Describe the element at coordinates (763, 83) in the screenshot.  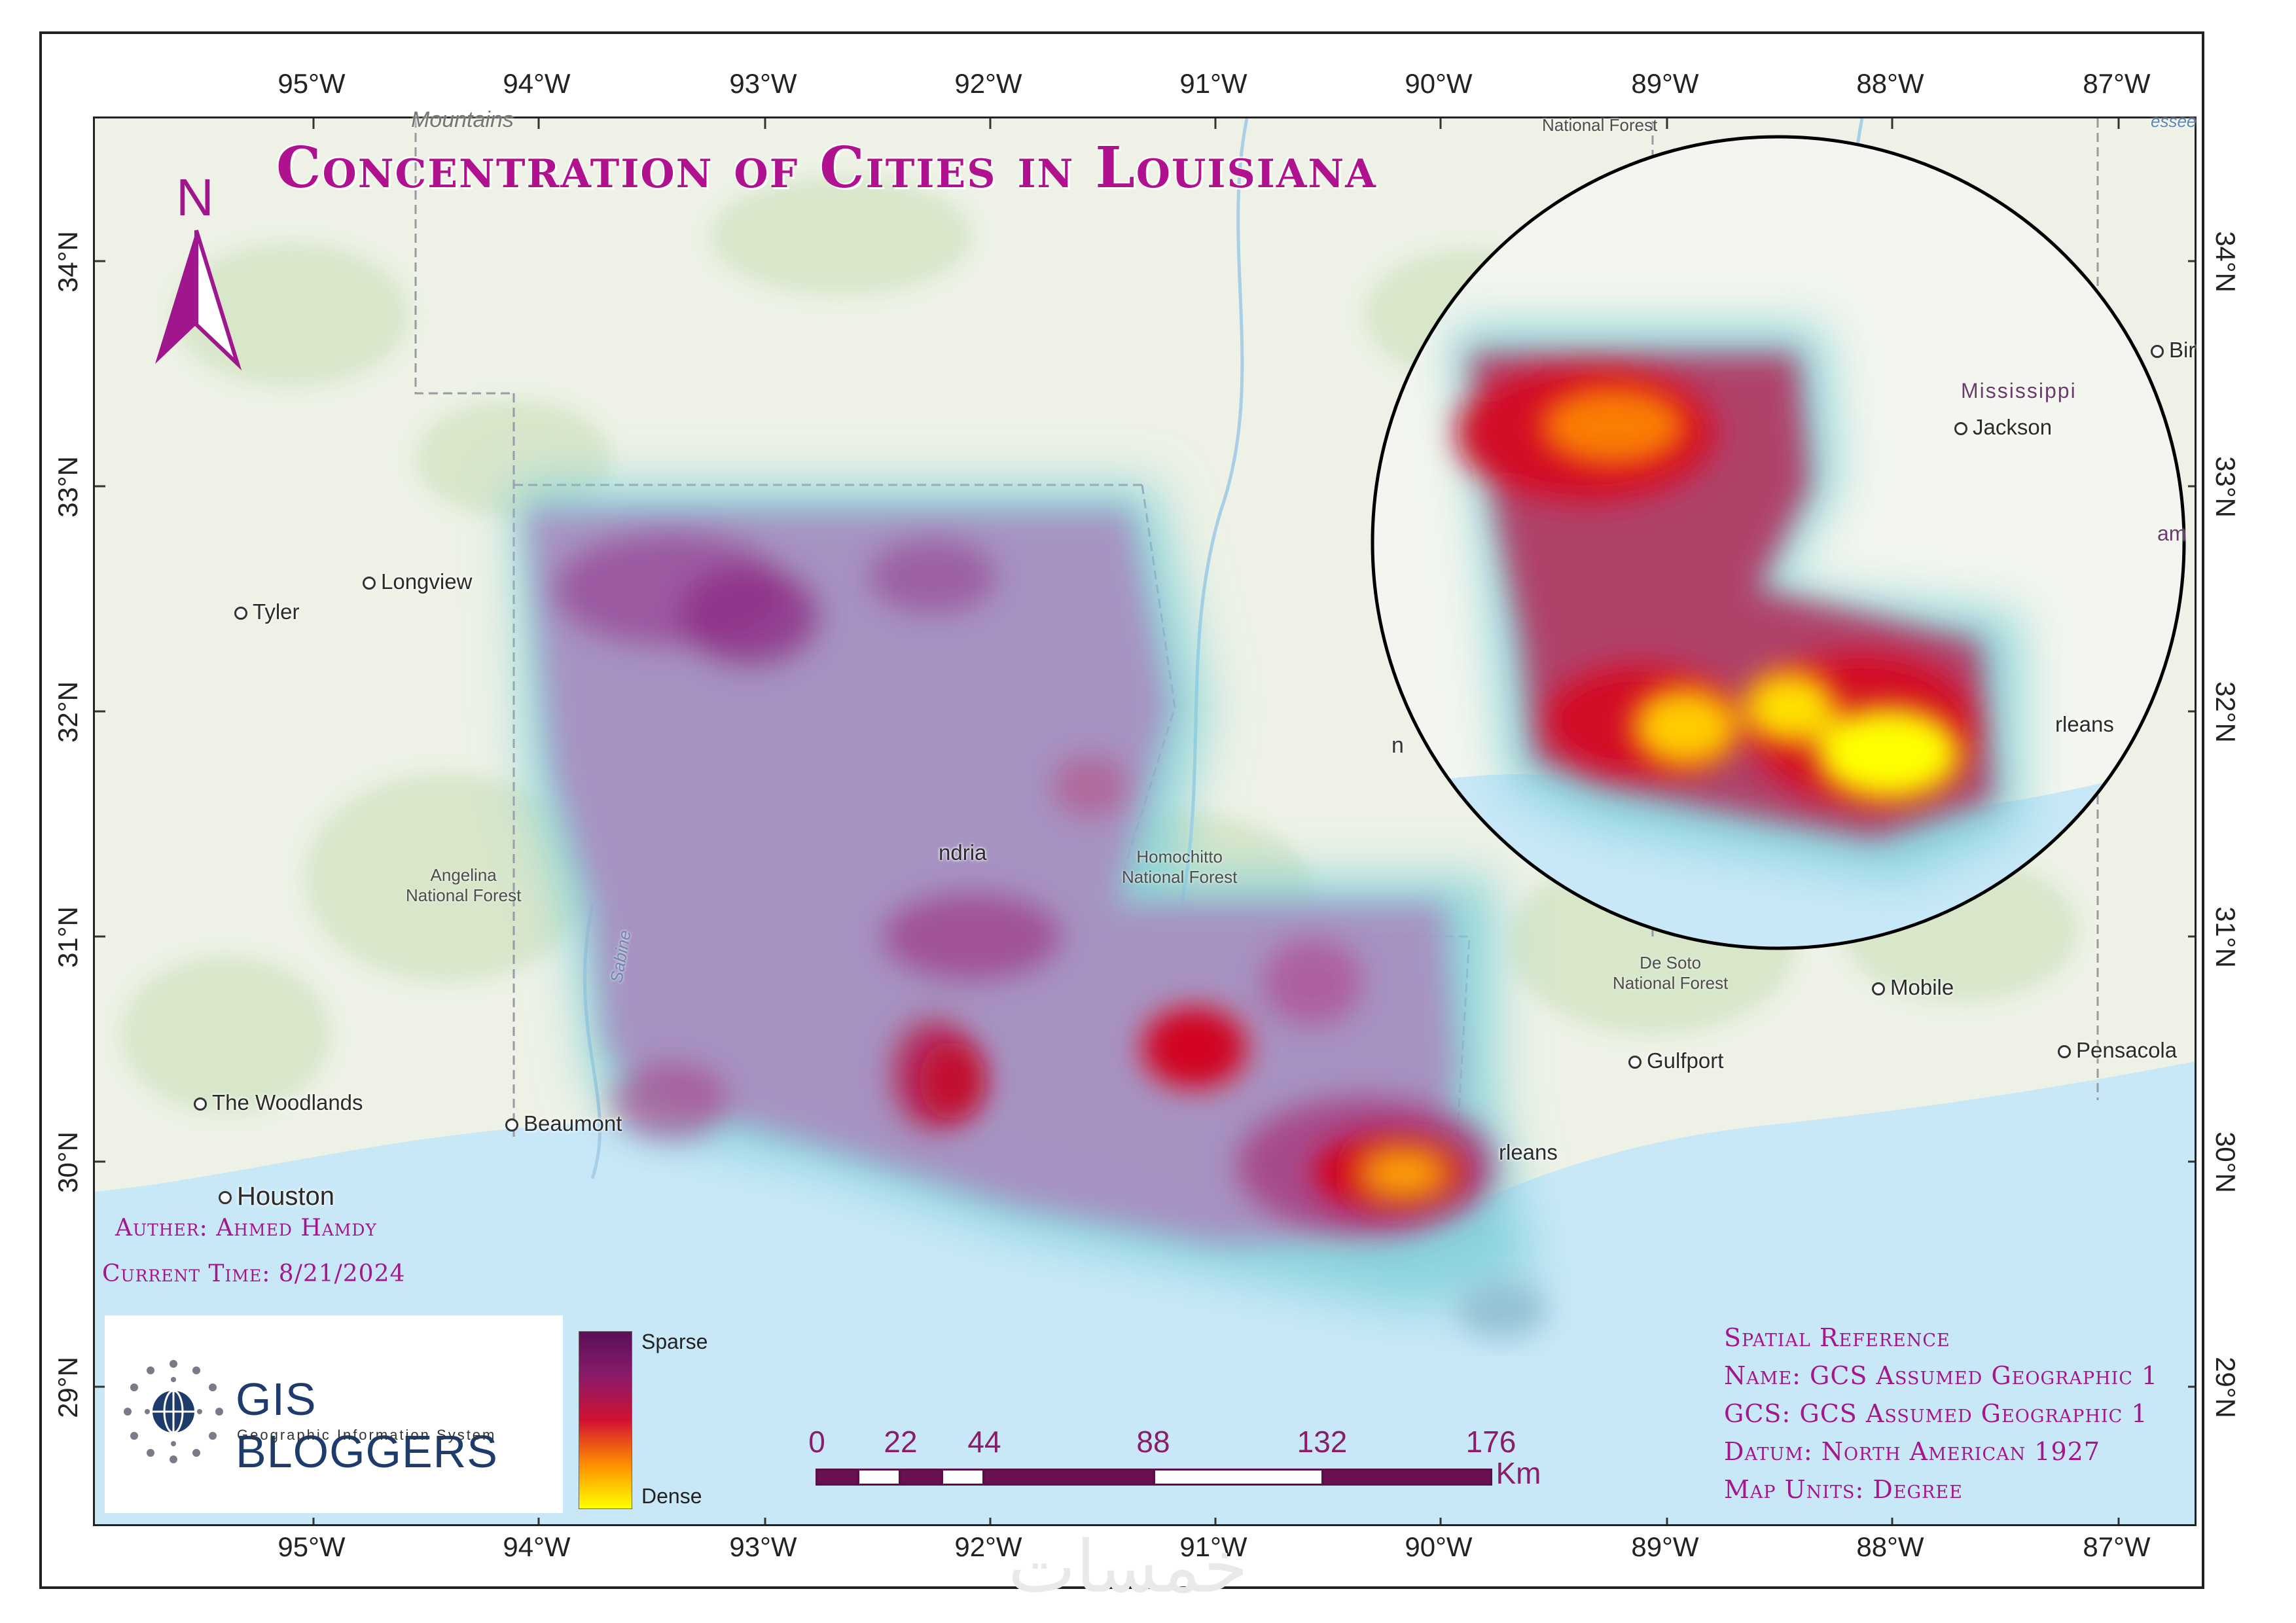
I see `lon-label-top: 93°W` at that location.